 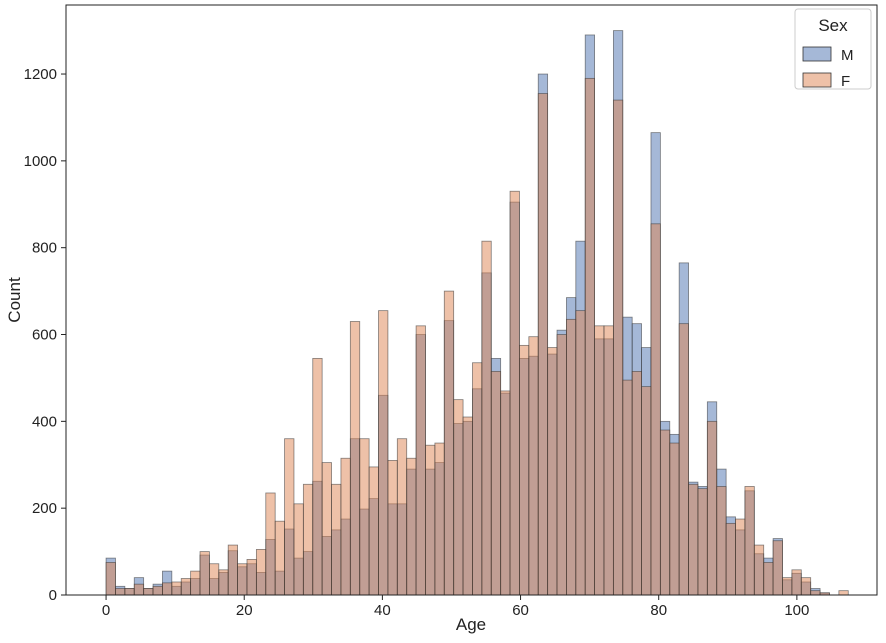 What do you see at coordinates (845, 81) in the screenshot?
I see `legend-label: F` at bounding box center [845, 81].